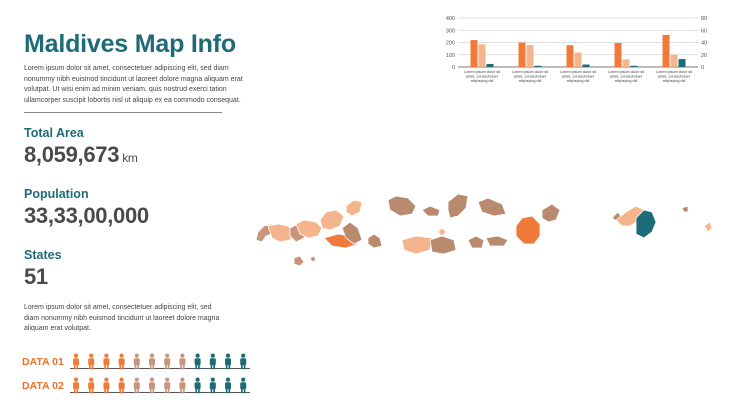 The height and width of the screenshot is (416, 740). I want to click on maldives-map, so click(484, 230).